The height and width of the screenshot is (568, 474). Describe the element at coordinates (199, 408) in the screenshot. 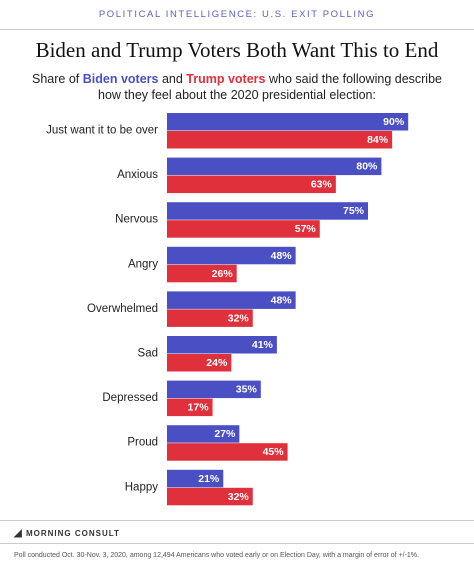

I see `value-label: 17%` at that location.